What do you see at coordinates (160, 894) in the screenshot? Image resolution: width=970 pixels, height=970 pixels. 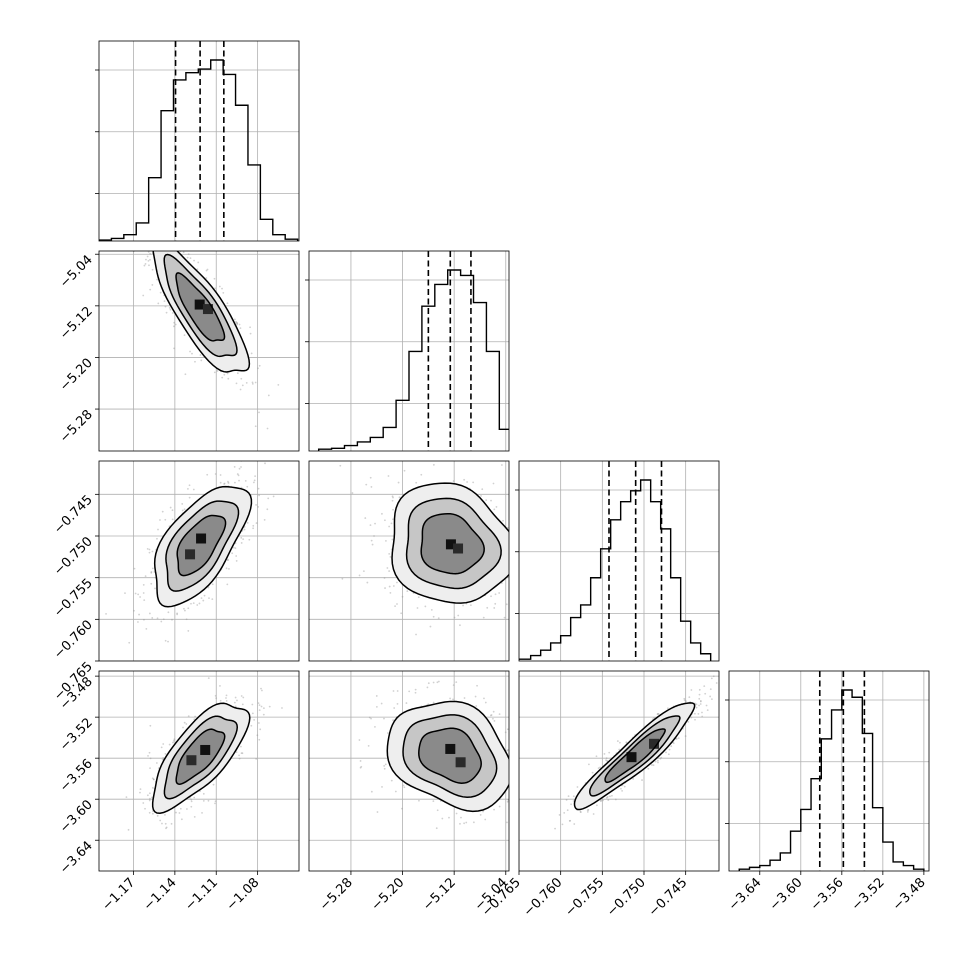 I see `x-tick-label: −1.14` at bounding box center [160, 894].